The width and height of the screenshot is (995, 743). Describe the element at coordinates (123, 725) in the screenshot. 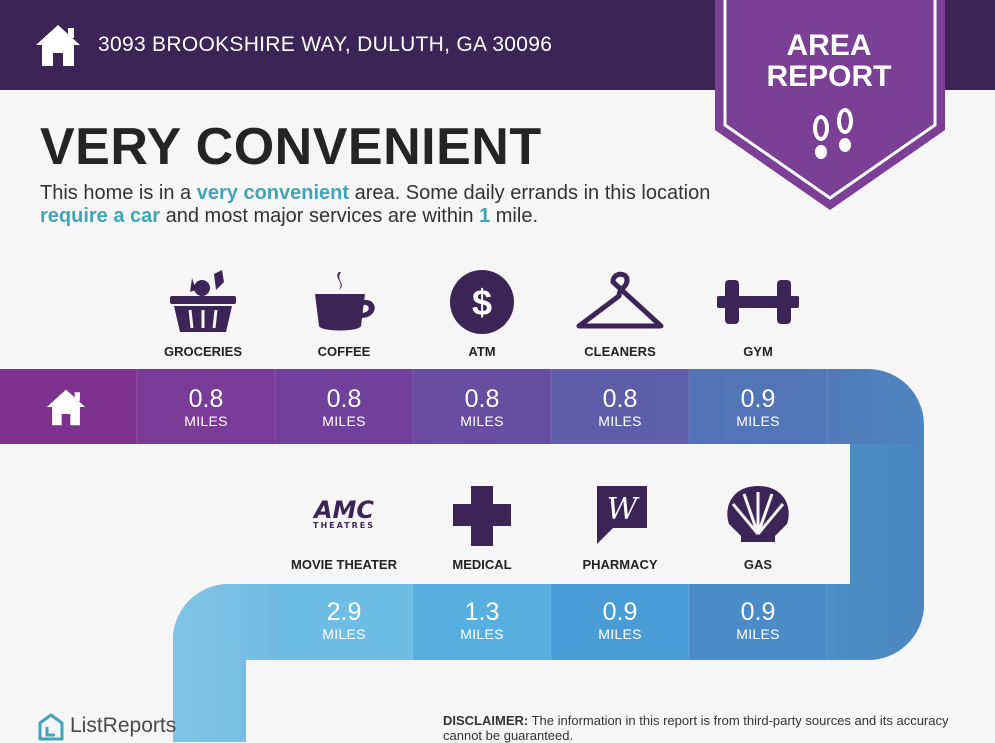

I see `listreports-brand: ListReports` at that location.